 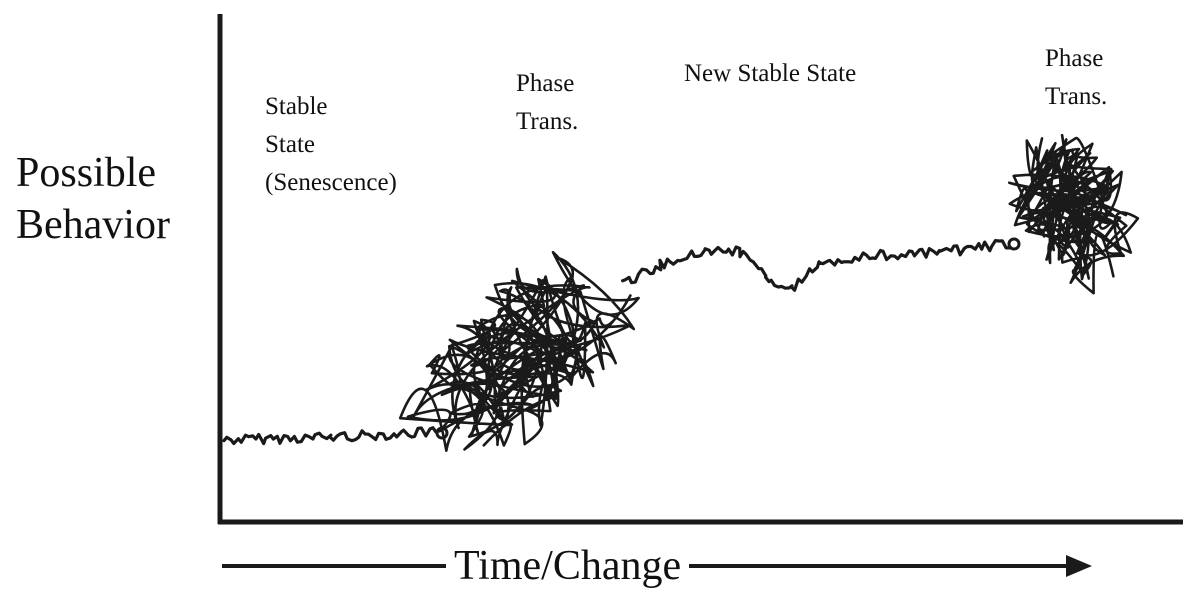 What do you see at coordinates (1074, 58) in the screenshot?
I see `phase-transition-2-label-line-1: Phase` at bounding box center [1074, 58].